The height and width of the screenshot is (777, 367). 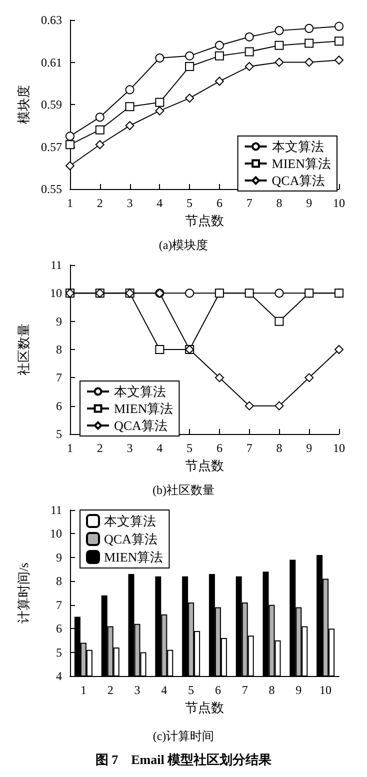 I want to click on text: (b)社区数量, so click(x=183, y=490).